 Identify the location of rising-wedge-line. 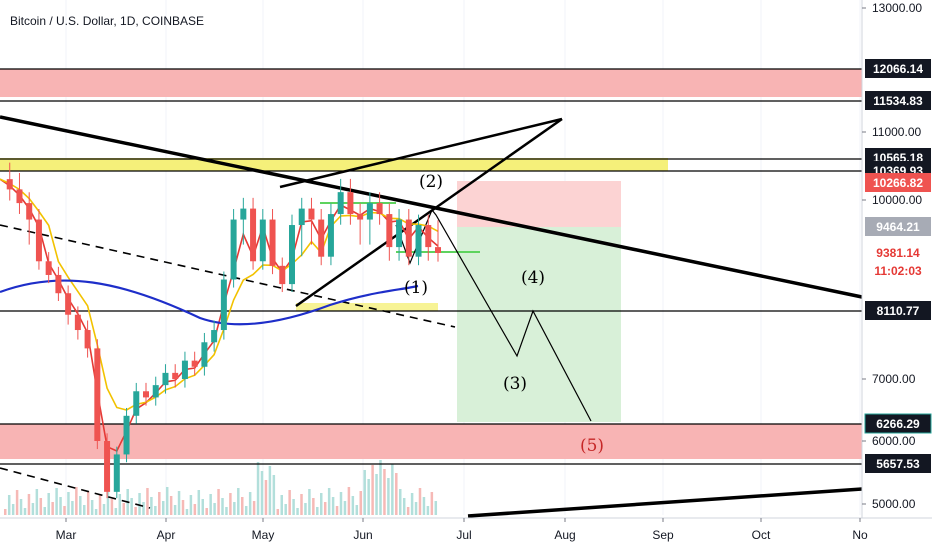
(429, 212).